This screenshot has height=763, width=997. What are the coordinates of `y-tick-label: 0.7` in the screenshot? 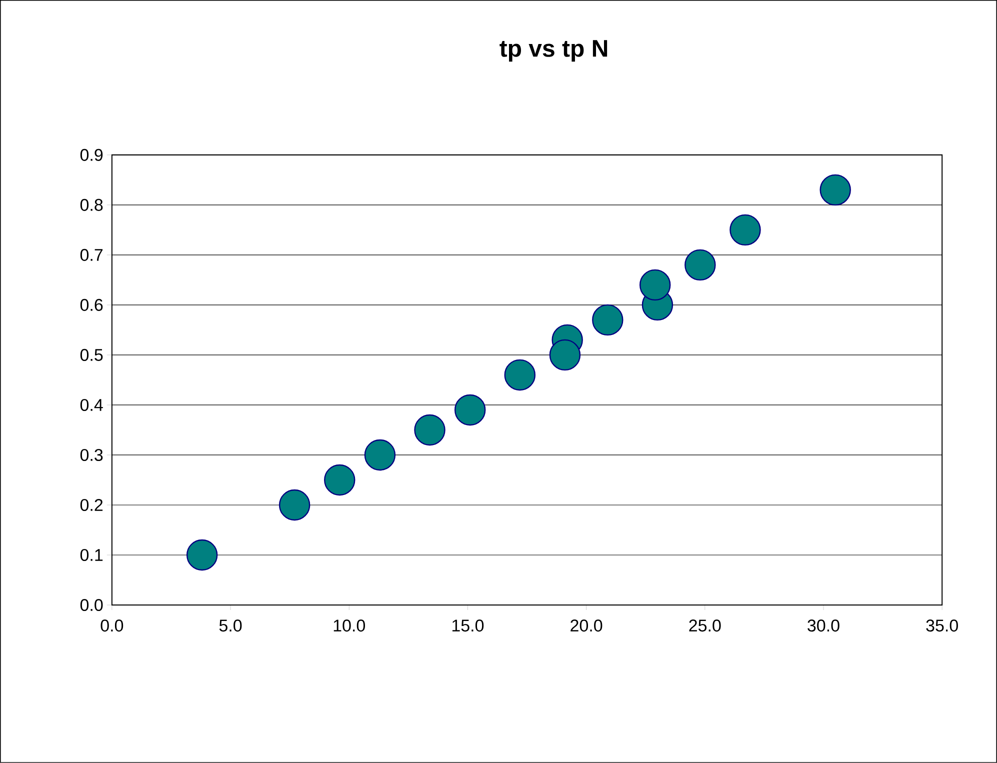 It's located at (91, 254).